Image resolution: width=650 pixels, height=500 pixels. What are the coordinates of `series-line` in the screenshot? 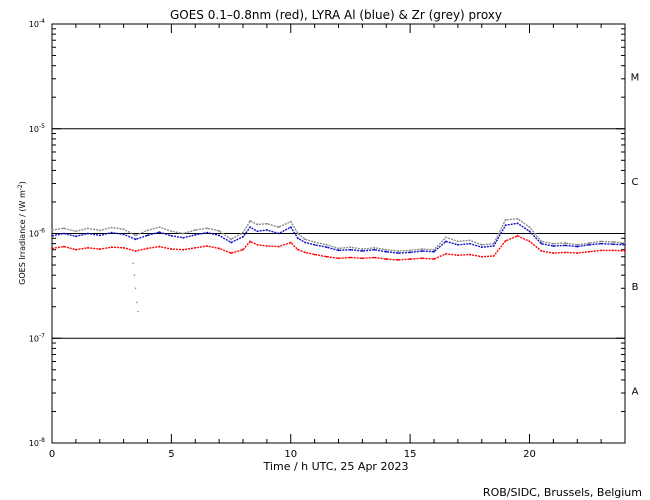 It's located at (338, 235).